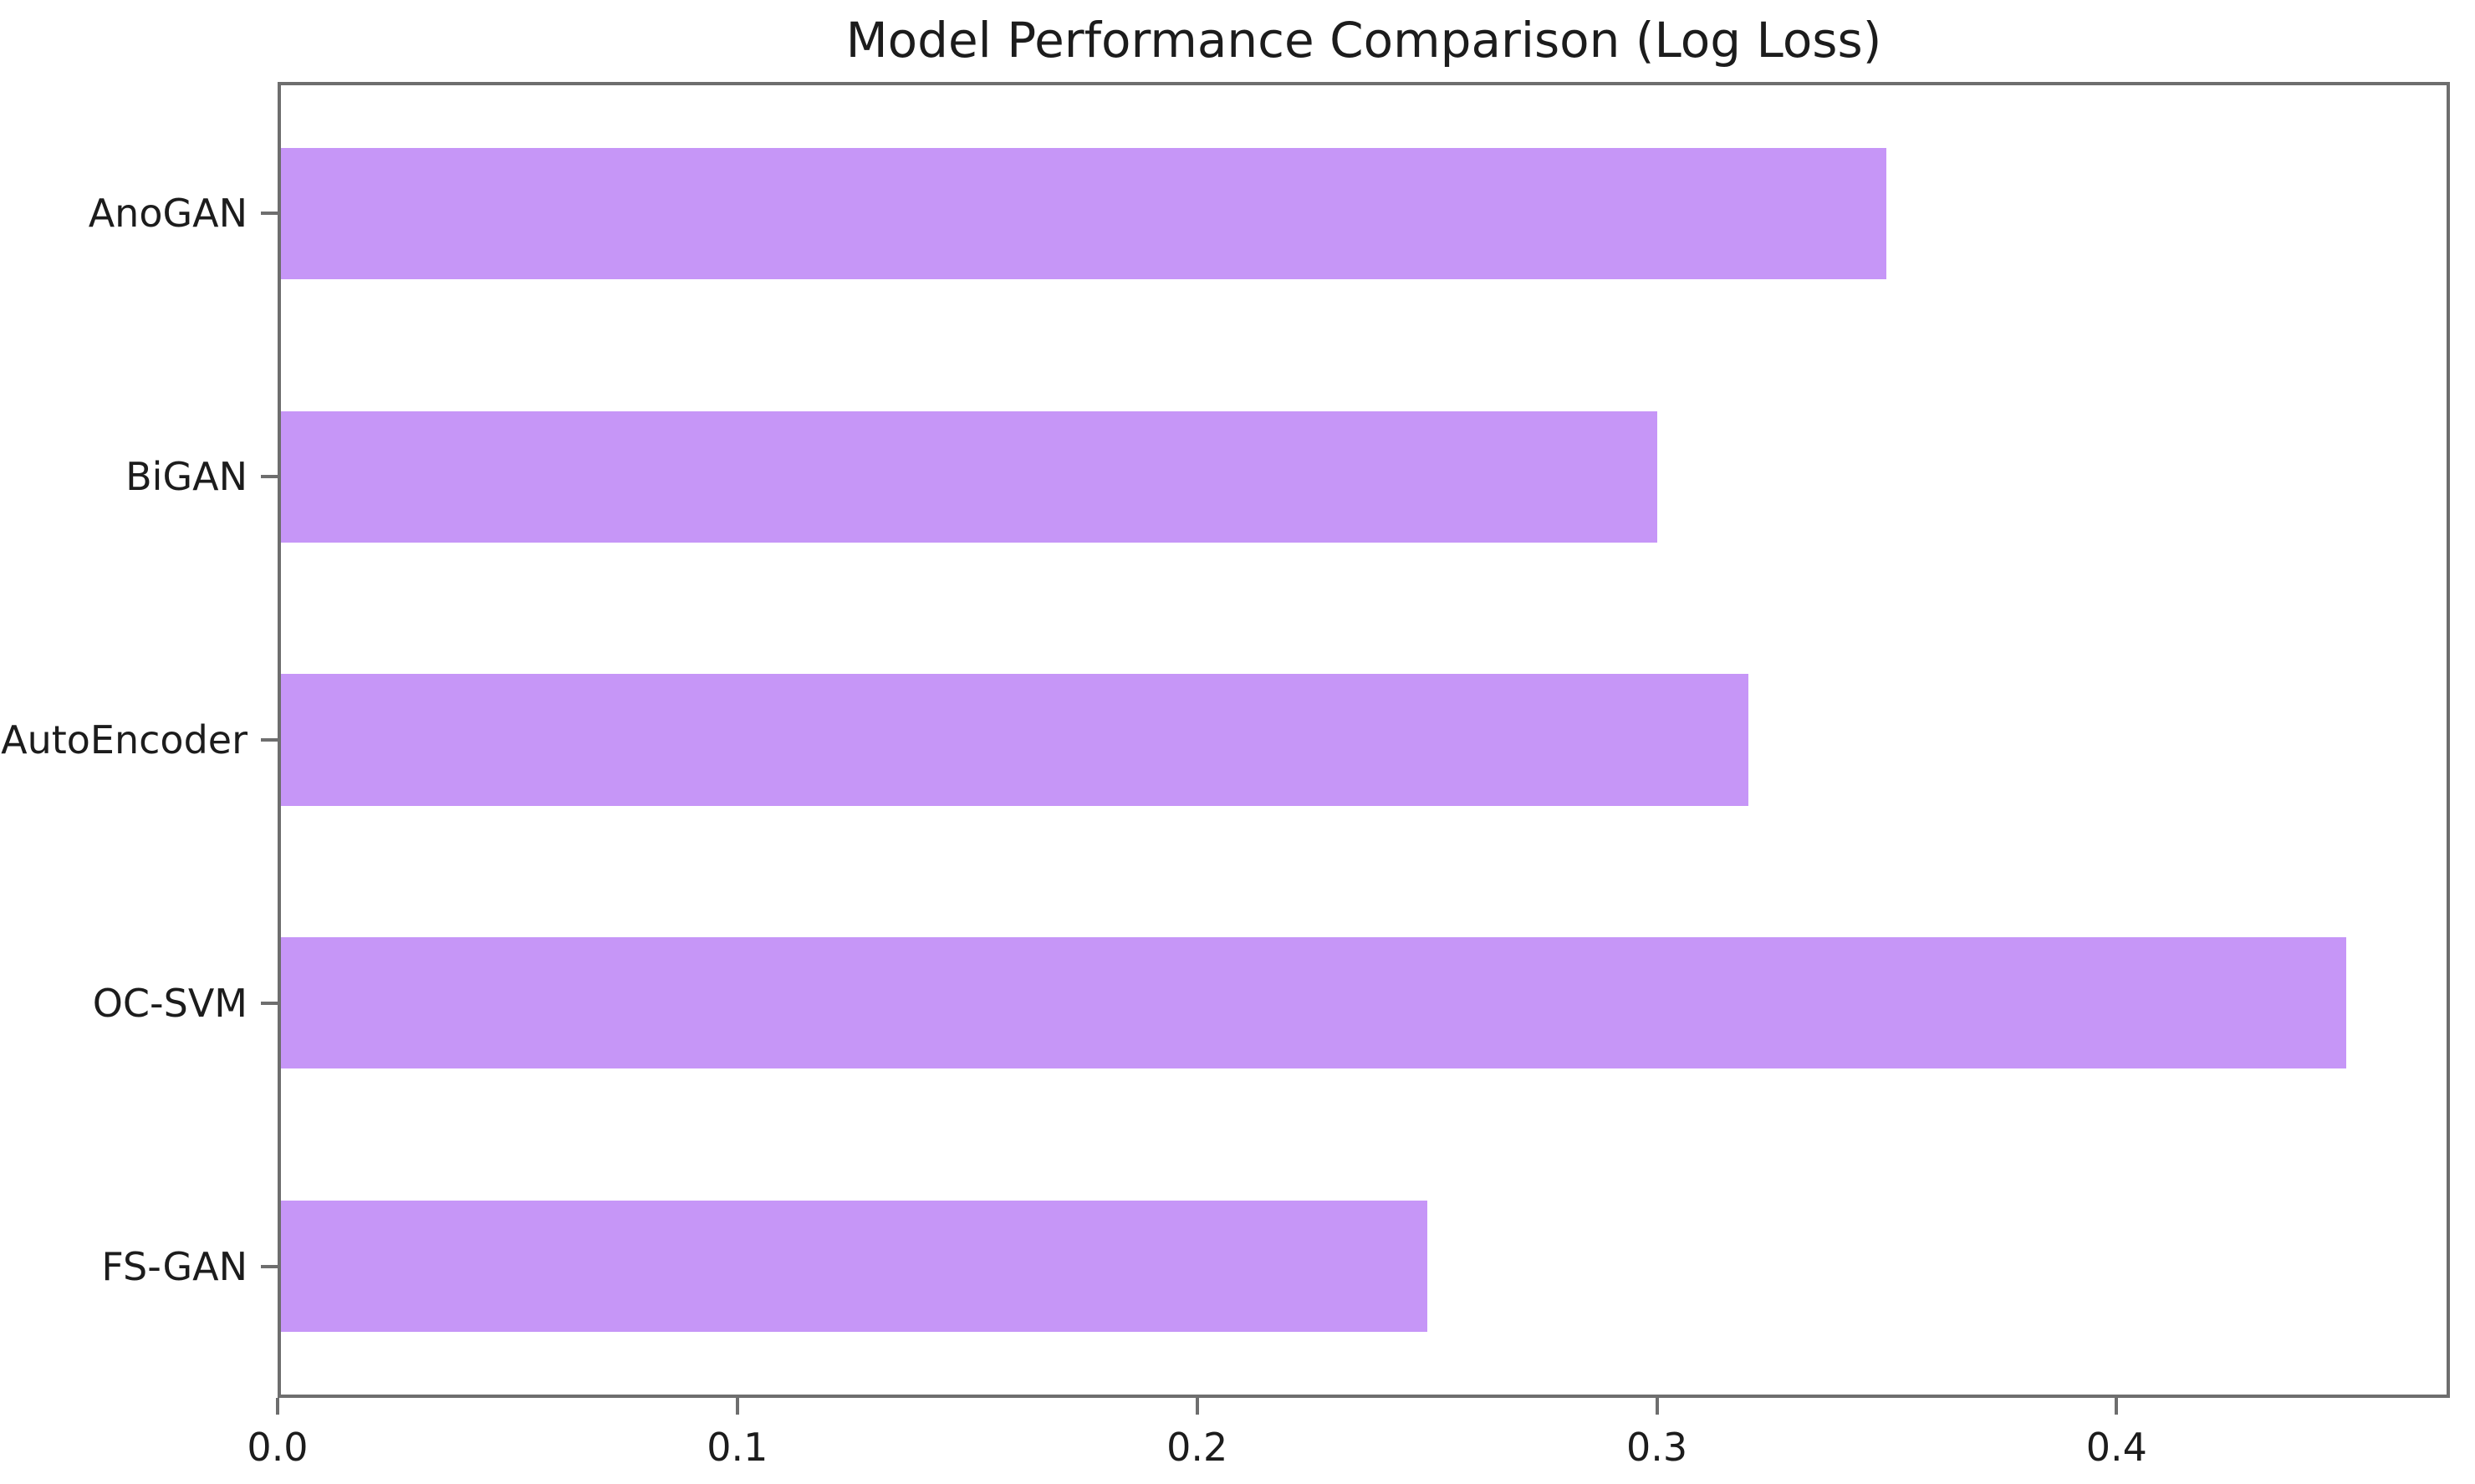 The image size is (2475, 1484). Describe the element at coordinates (1656, 1447) in the screenshot. I see `x-tick-label: 0.3` at that location.